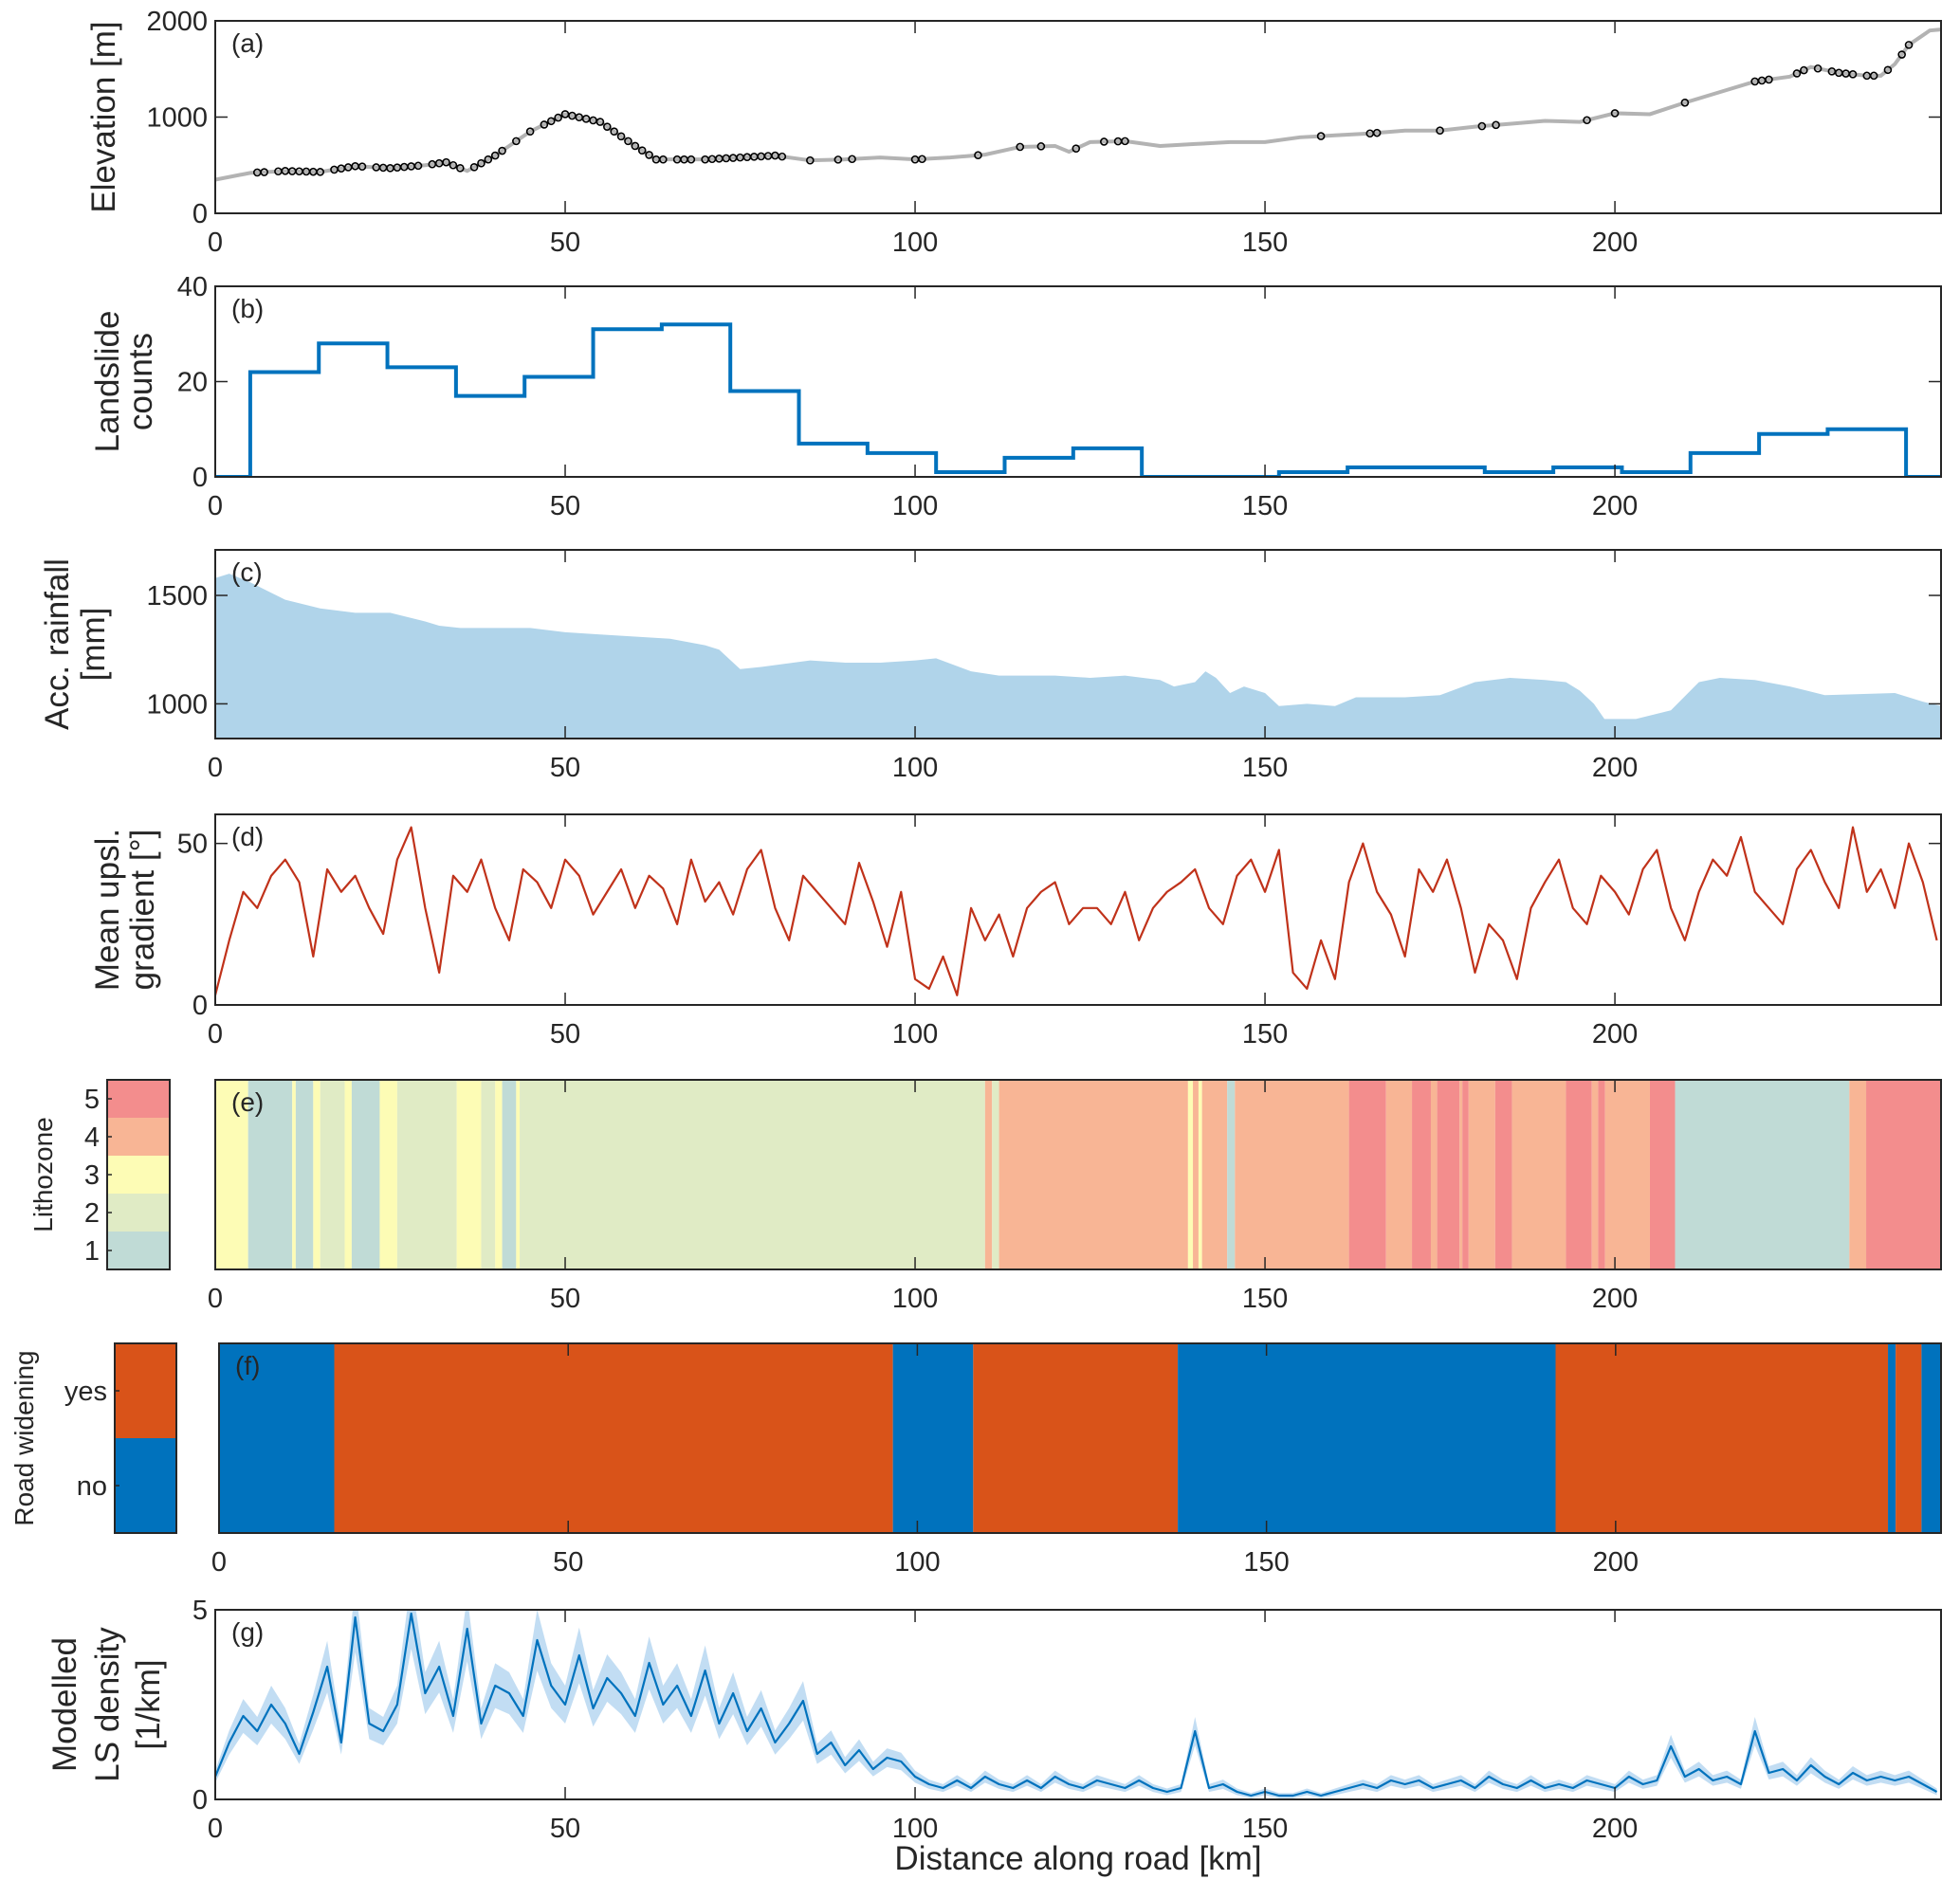 This screenshot has height=1898, width=1960. What do you see at coordinates (145, 1485) in the screenshot?
I see `colorbar-swatch-no` at bounding box center [145, 1485].